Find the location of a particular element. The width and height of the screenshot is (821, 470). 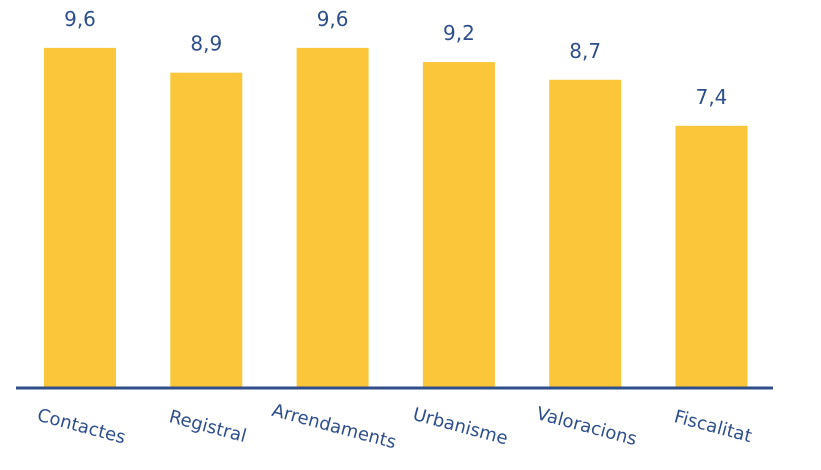

category-label-urbanisme: Urbanisme is located at coordinates (461, 427).